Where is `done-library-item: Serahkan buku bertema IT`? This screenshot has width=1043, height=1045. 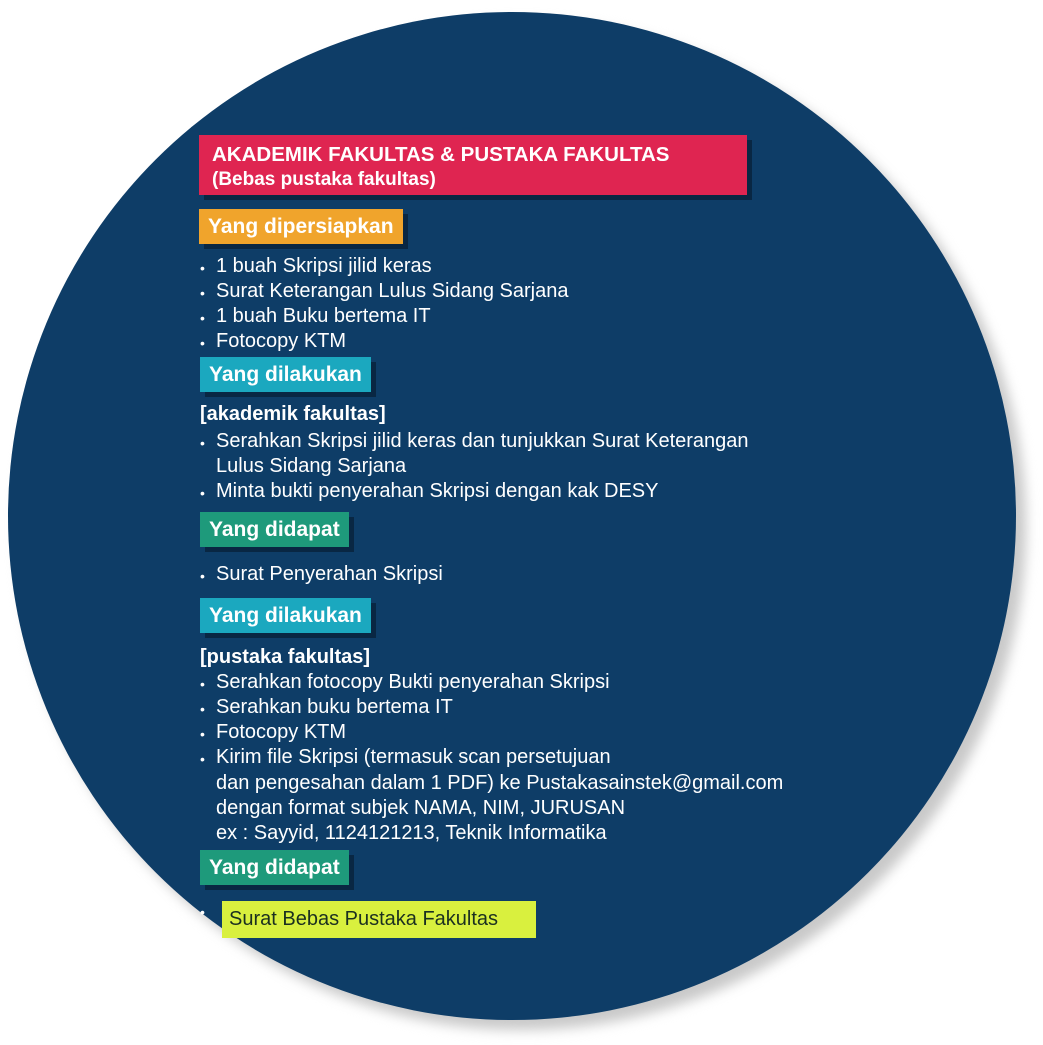 done-library-item: Serahkan buku bertema IT is located at coordinates (334, 707).